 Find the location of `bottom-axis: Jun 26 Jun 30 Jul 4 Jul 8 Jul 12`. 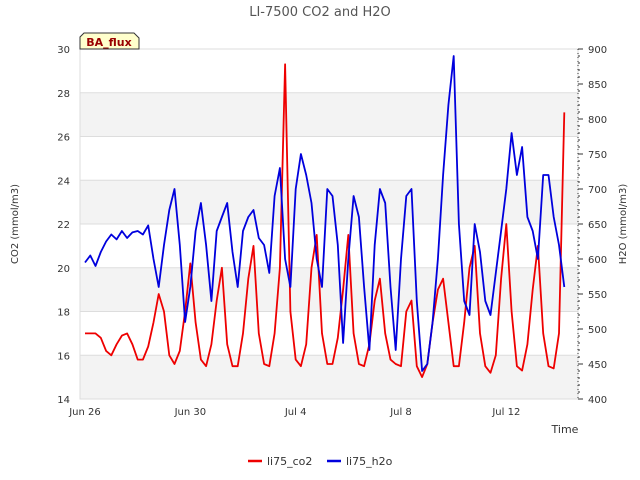

bottom-axis: Jun 26 Jun 30 Jul 4 Jul 8 Jul 12 is located at coordinates (294, 412).